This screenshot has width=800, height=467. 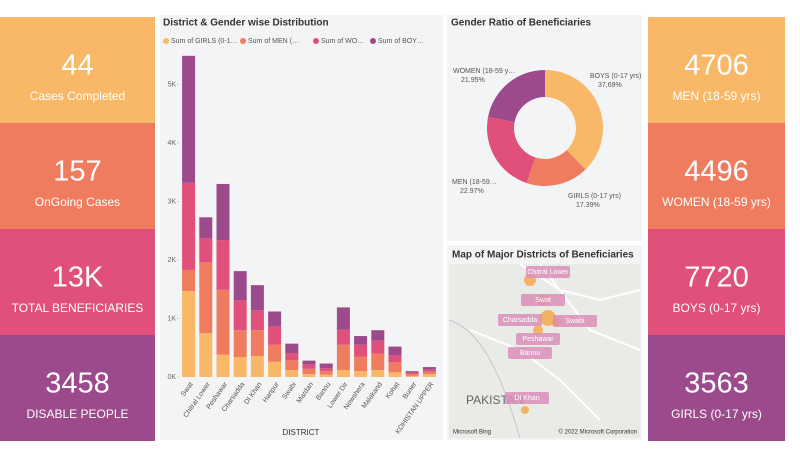 I want to click on chart-title: District & Gender wise Distribution, so click(x=246, y=23).